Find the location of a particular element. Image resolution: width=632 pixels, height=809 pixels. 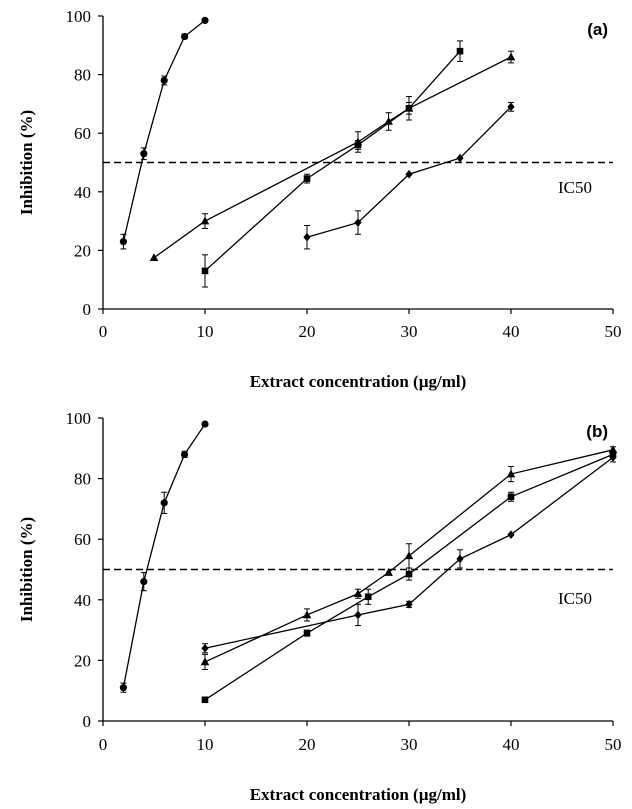

series-square is located at coordinates (332, 164).